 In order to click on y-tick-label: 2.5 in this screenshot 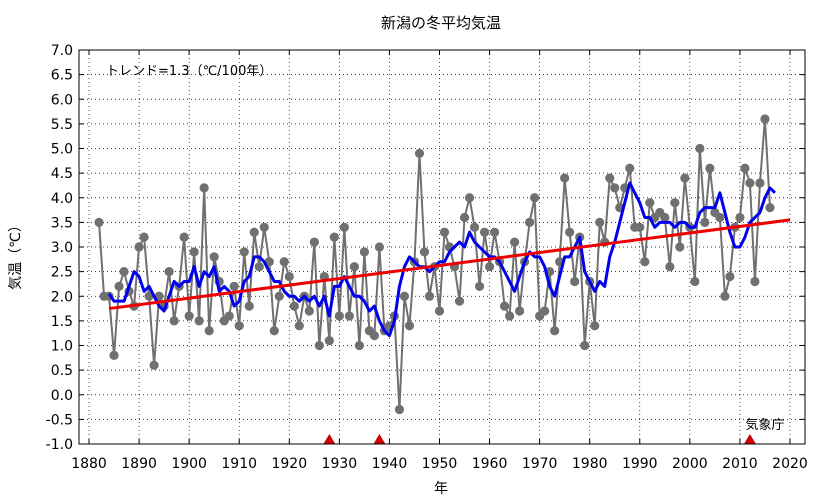, I will do `click(62, 273)`.